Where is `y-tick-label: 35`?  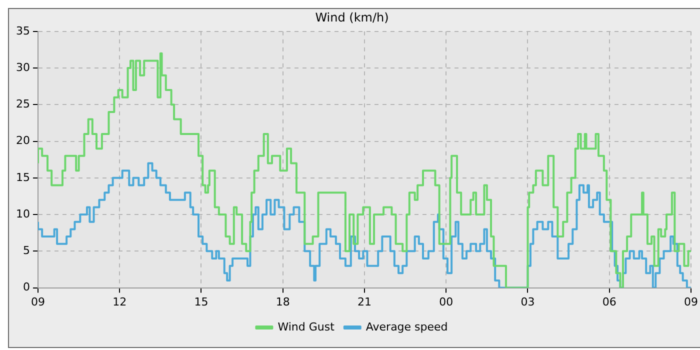
y-tick-label: 35 is located at coordinates (23, 31).